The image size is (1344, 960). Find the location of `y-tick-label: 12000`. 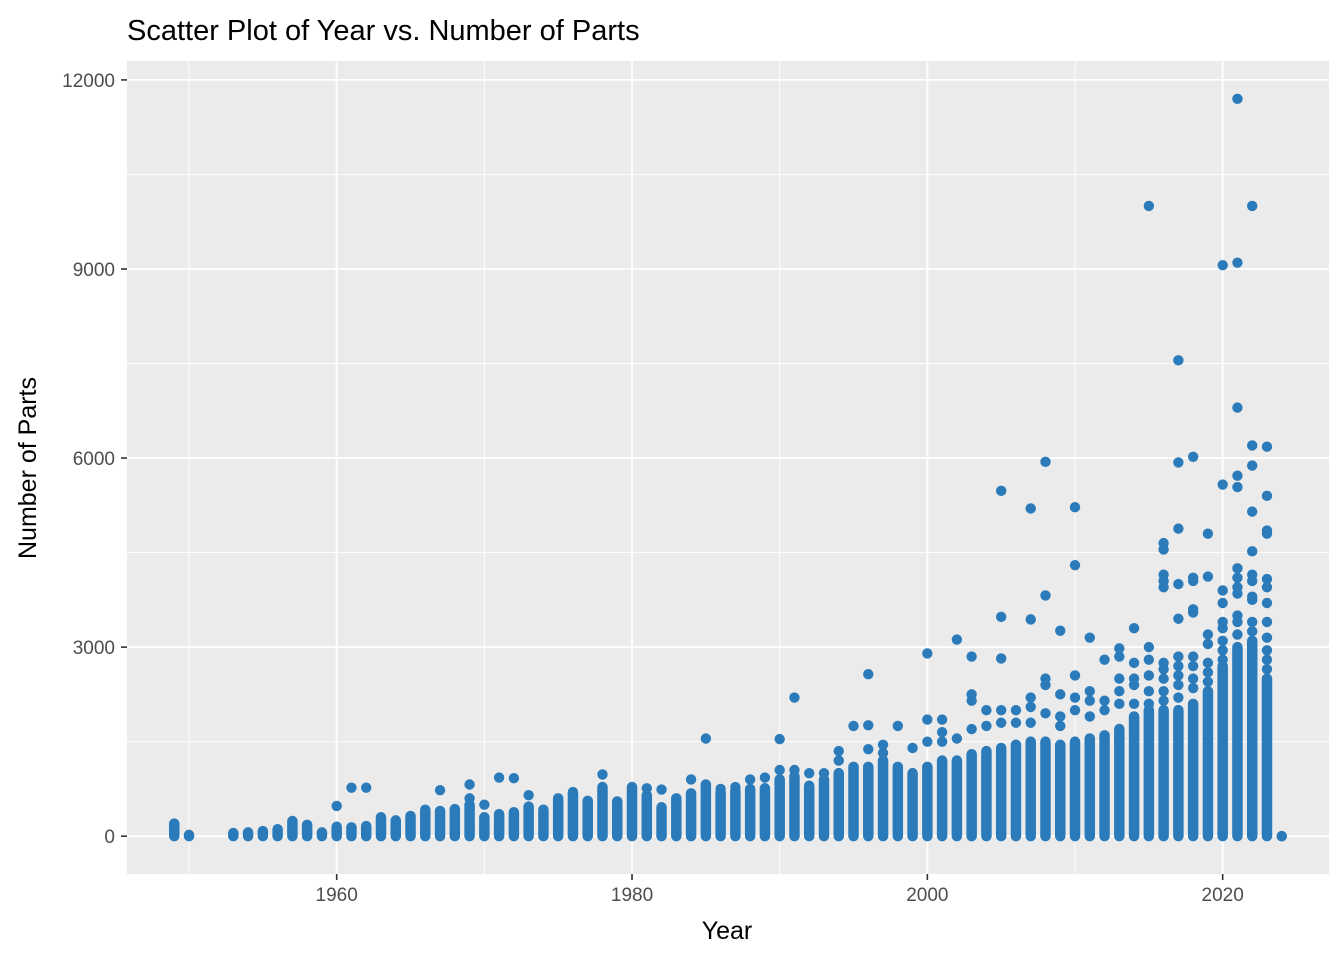

y-tick-label: 12000 is located at coordinates (88, 81).